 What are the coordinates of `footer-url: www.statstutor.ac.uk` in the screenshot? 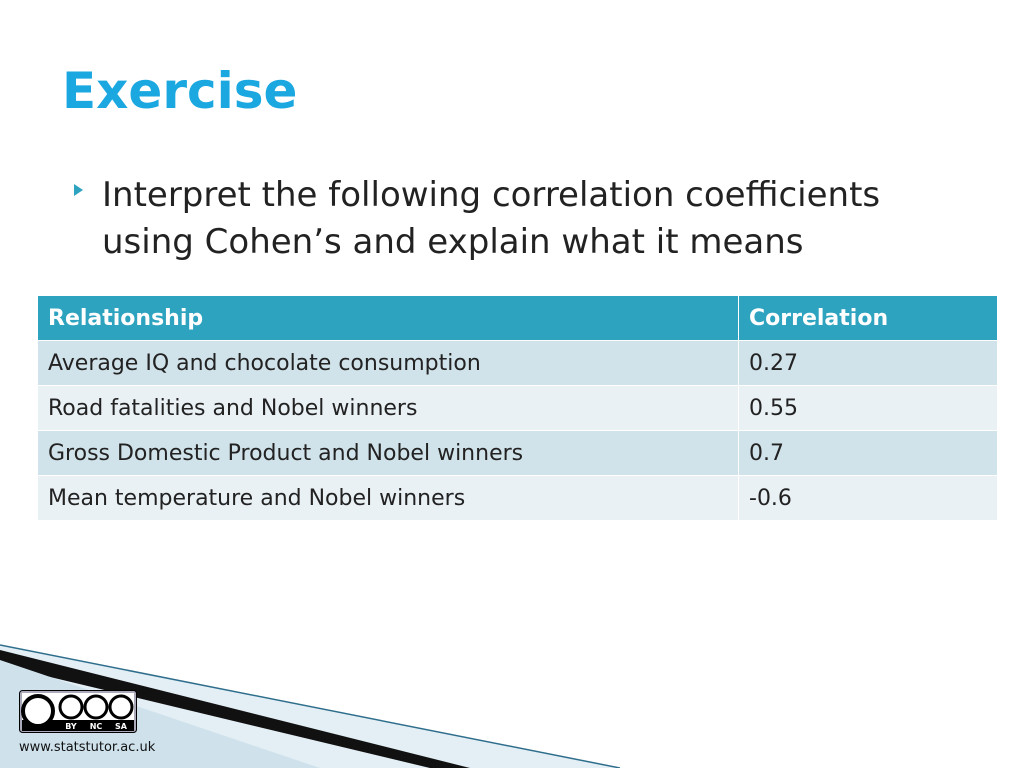 It's located at (87, 747).